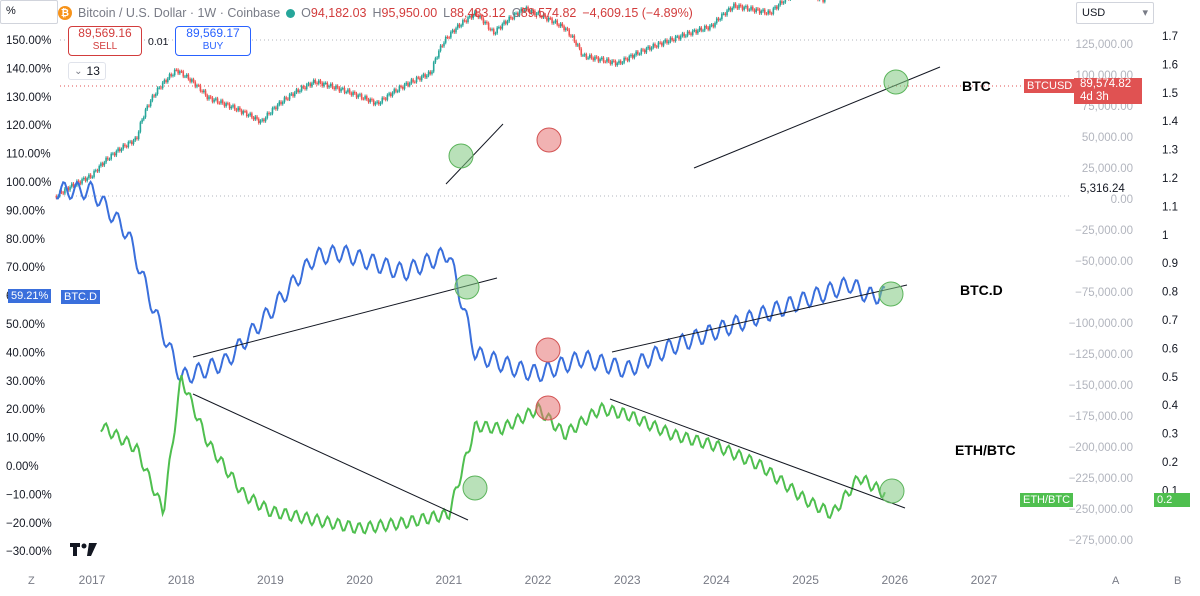  What do you see at coordinates (158, 42) in the screenshot?
I see `spread-value: 0.01` at bounding box center [158, 42].